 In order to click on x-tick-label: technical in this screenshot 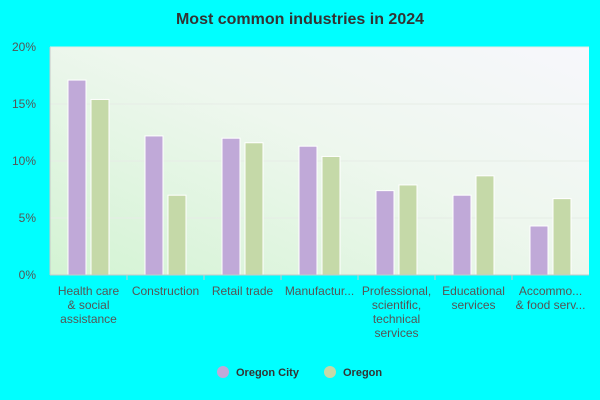, I will do `click(396, 319)`.